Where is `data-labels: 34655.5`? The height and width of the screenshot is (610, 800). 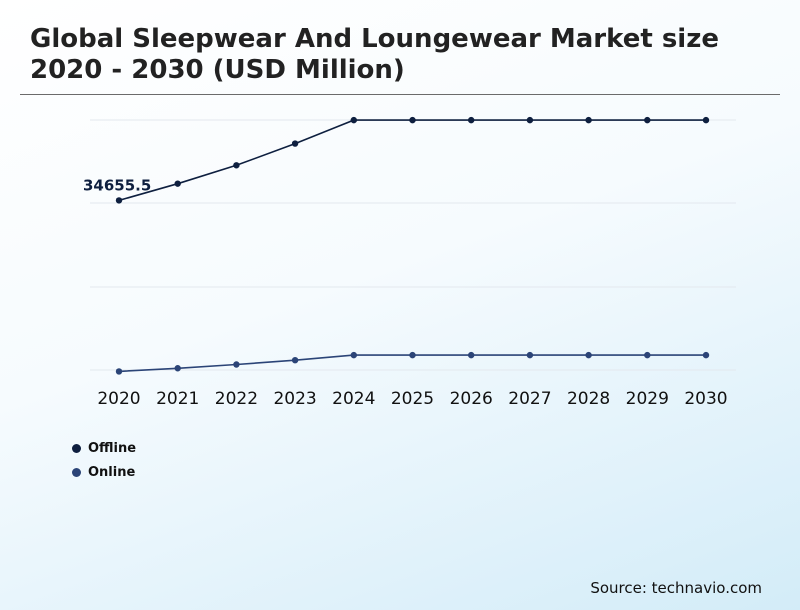 data-labels: 34655.5 is located at coordinates (117, 185).